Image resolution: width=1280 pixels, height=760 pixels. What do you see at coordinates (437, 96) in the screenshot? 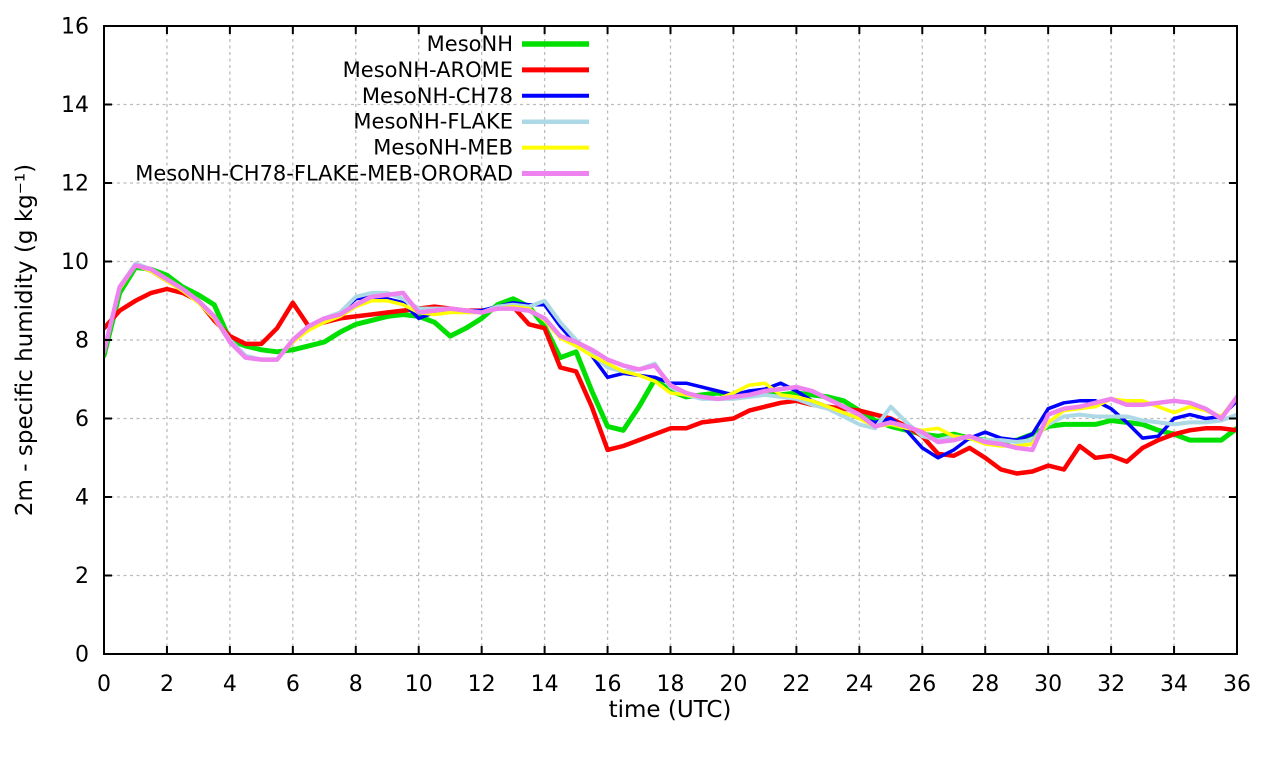
I see `legend-label: MesoNH-CH78` at bounding box center [437, 96].